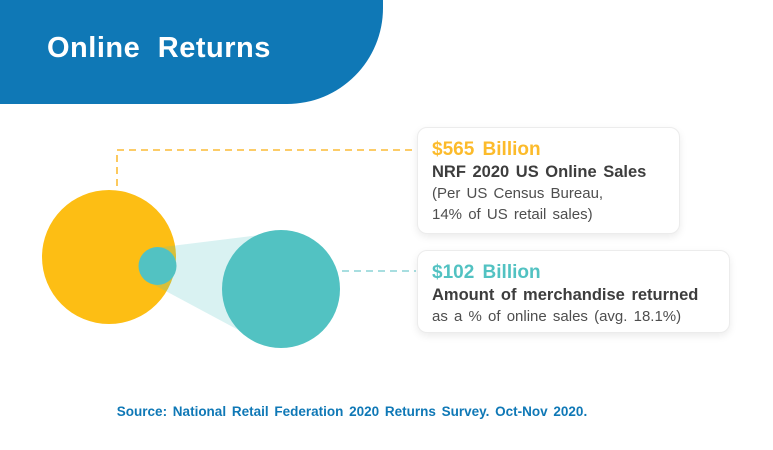  What do you see at coordinates (486, 272) in the screenshot?
I see `returns-value: $102 Billion` at bounding box center [486, 272].